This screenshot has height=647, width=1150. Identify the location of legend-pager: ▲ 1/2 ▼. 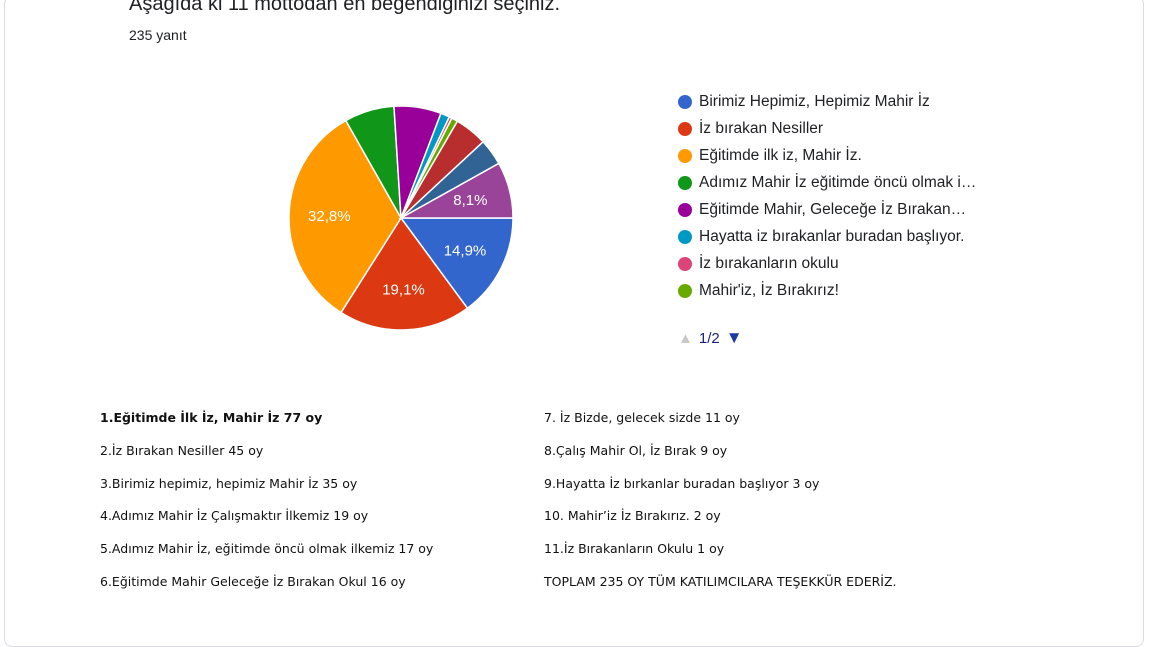
(710, 338).